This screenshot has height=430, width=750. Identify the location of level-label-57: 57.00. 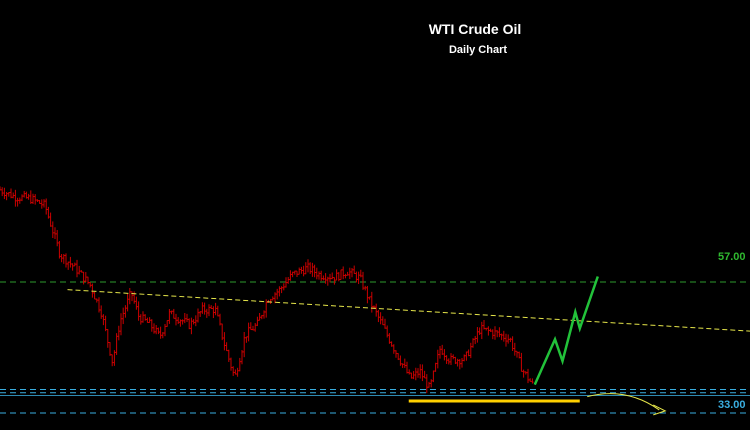
(732, 257).